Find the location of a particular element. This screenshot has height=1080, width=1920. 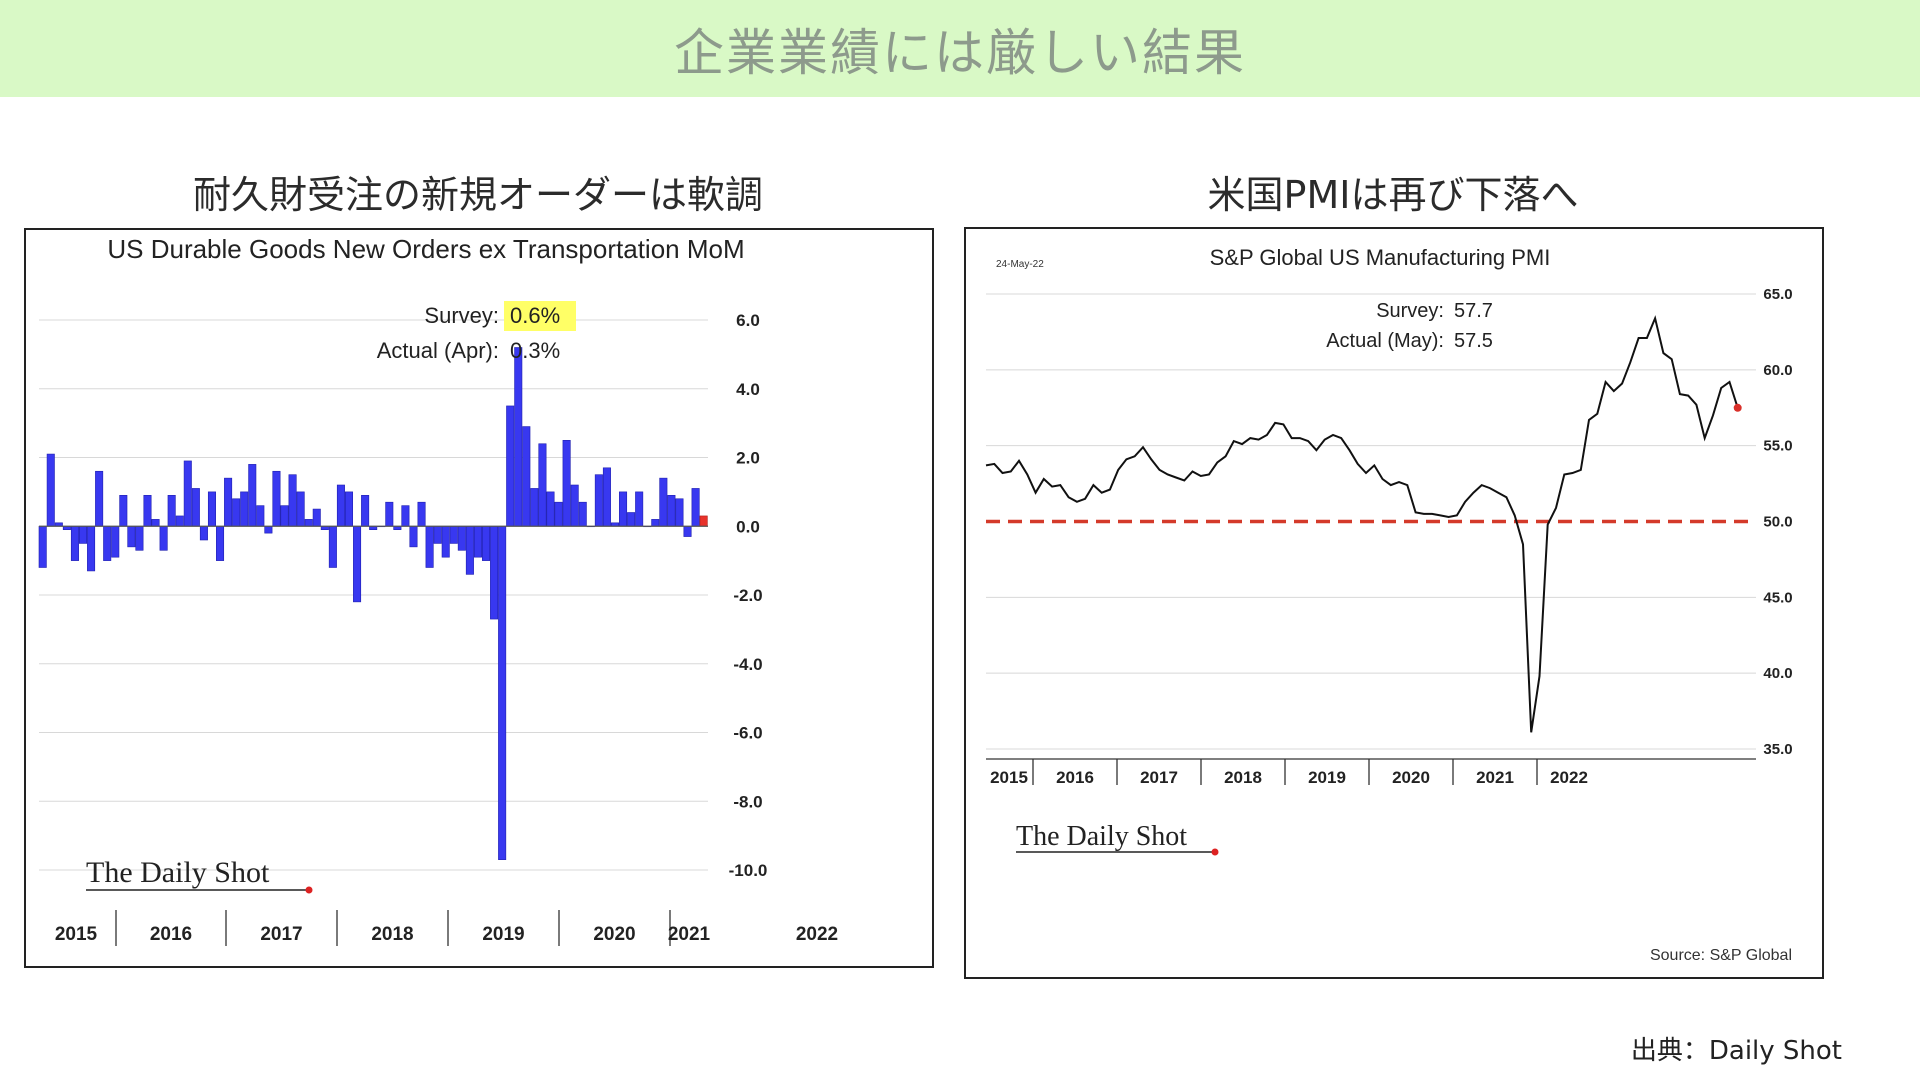

banner-title: 企業業績には厳しい結果 is located at coordinates (960, 52).